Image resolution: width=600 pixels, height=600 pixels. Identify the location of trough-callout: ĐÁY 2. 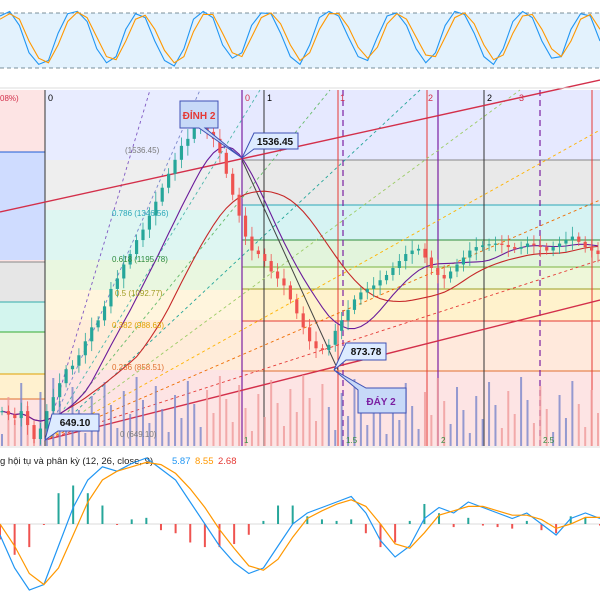
(370, 391).